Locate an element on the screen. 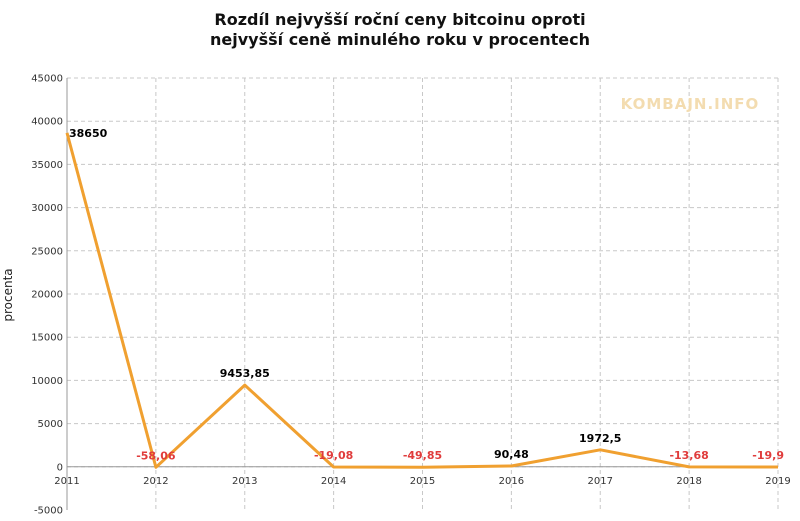 The image size is (800, 521). x-tick-label: 2015 is located at coordinates (422, 481).